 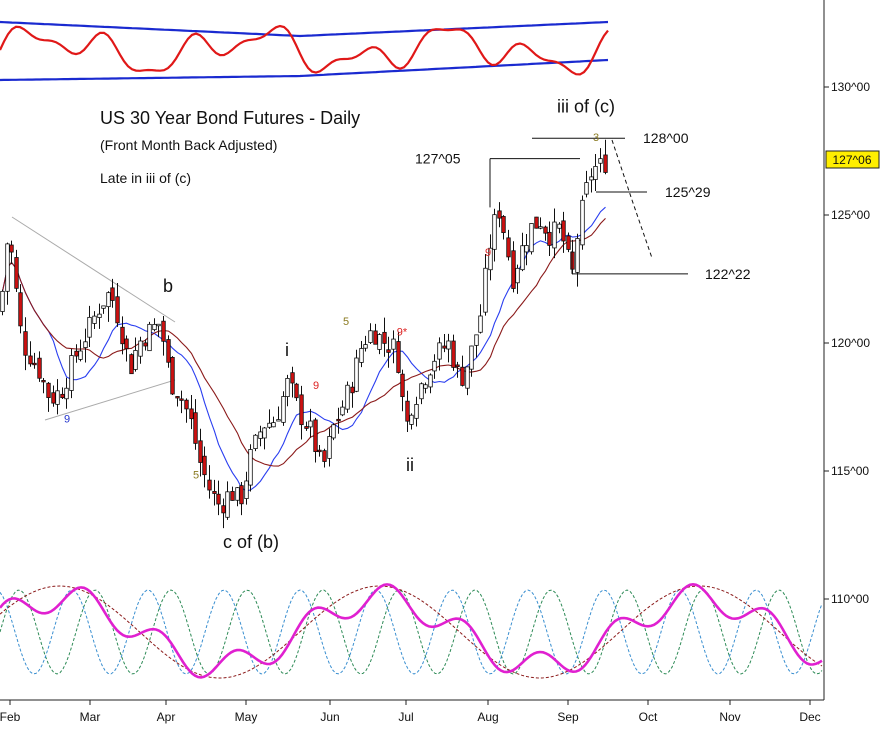 What do you see at coordinates (329, 717) in the screenshot?
I see `x-tick-label: Jun` at bounding box center [329, 717].